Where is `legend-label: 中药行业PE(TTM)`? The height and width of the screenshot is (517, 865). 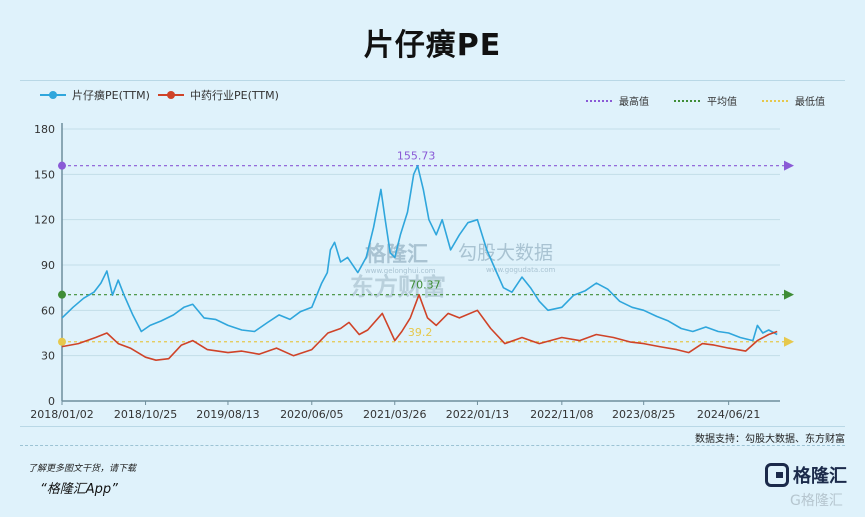
legend-label: 中药行业PE(TTM) is located at coordinates (234, 95).